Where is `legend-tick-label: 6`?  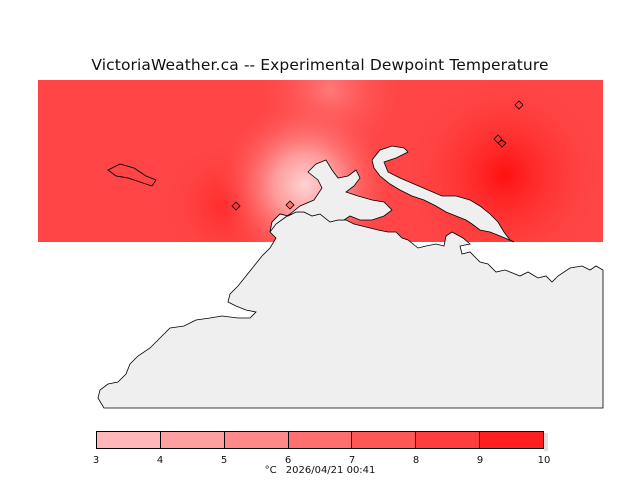
legend-tick-label: 6 is located at coordinates (288, 460).